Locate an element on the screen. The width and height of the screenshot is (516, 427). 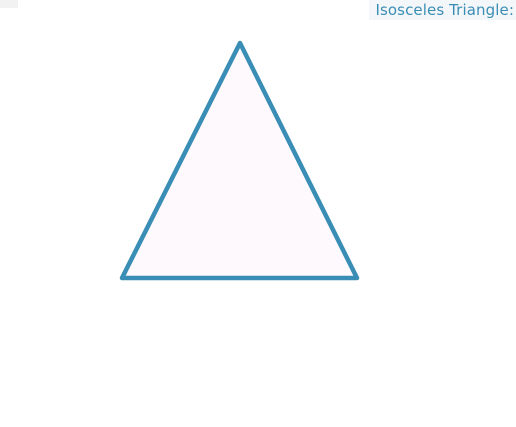
diagram-title: Isosceles Triangle: is located at coordinates (444, 10).